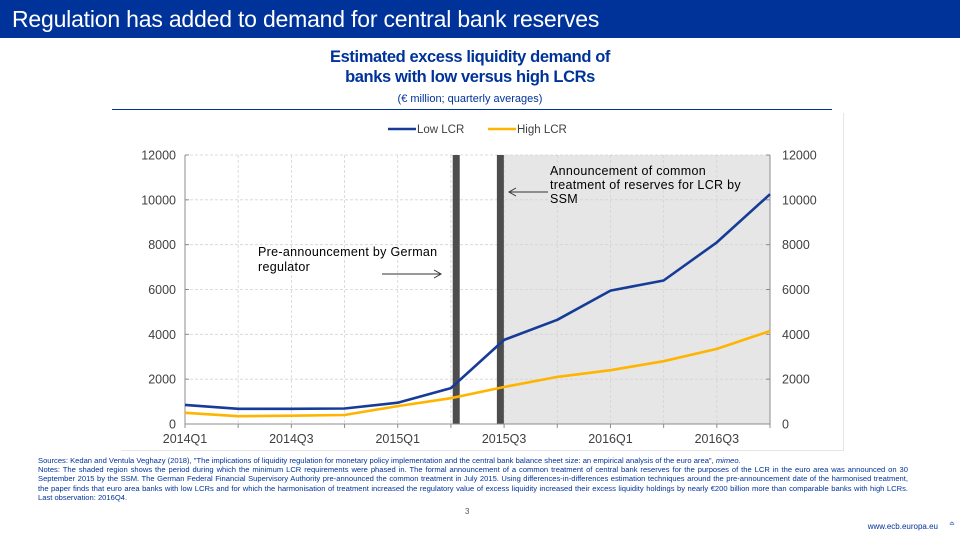  What do you see at coordinates (739, 460) in the screenshot?
I see `sources-end: .` at bounding box center [739, 460].